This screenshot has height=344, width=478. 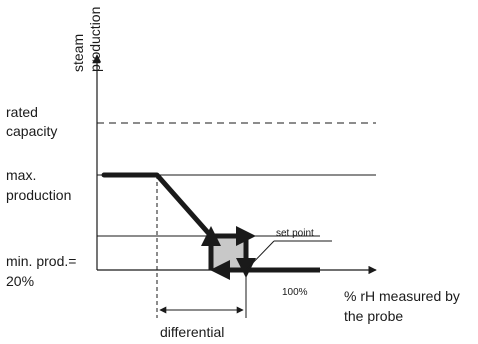 What do you see at coordinates (95, 39) in the screenshot?
I see `y-axis-label-line2: production` at bounding box center [95, 39].